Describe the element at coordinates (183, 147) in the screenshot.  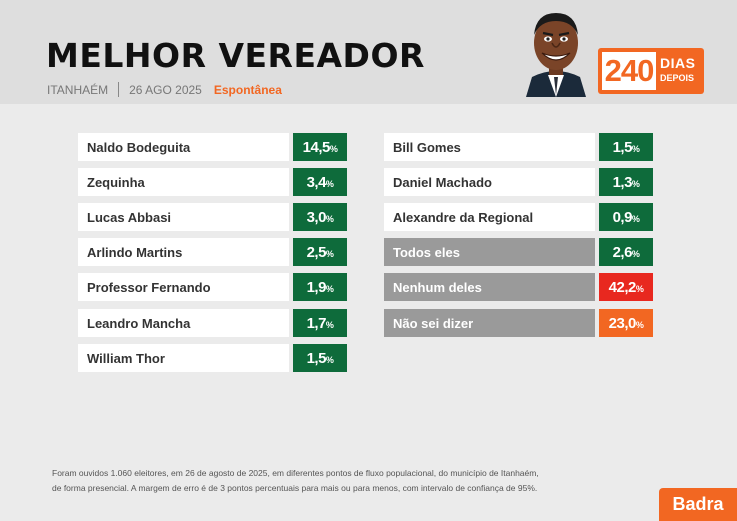
I see `candidate-name: Naldo Bodeguita` at that location.